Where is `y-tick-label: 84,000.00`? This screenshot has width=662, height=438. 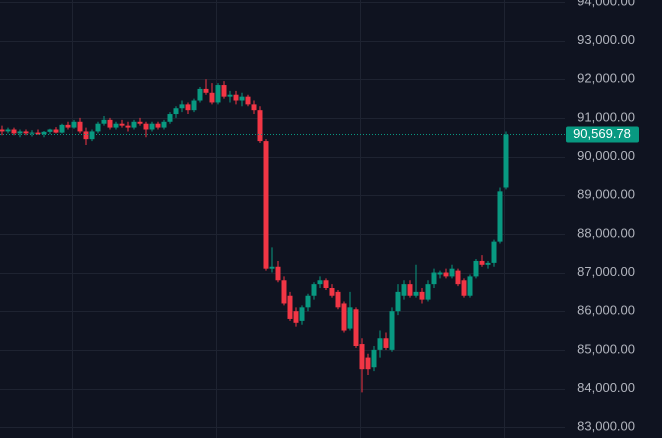
y-tick-label: 84,000.00 is located at coordinates (606, 387).